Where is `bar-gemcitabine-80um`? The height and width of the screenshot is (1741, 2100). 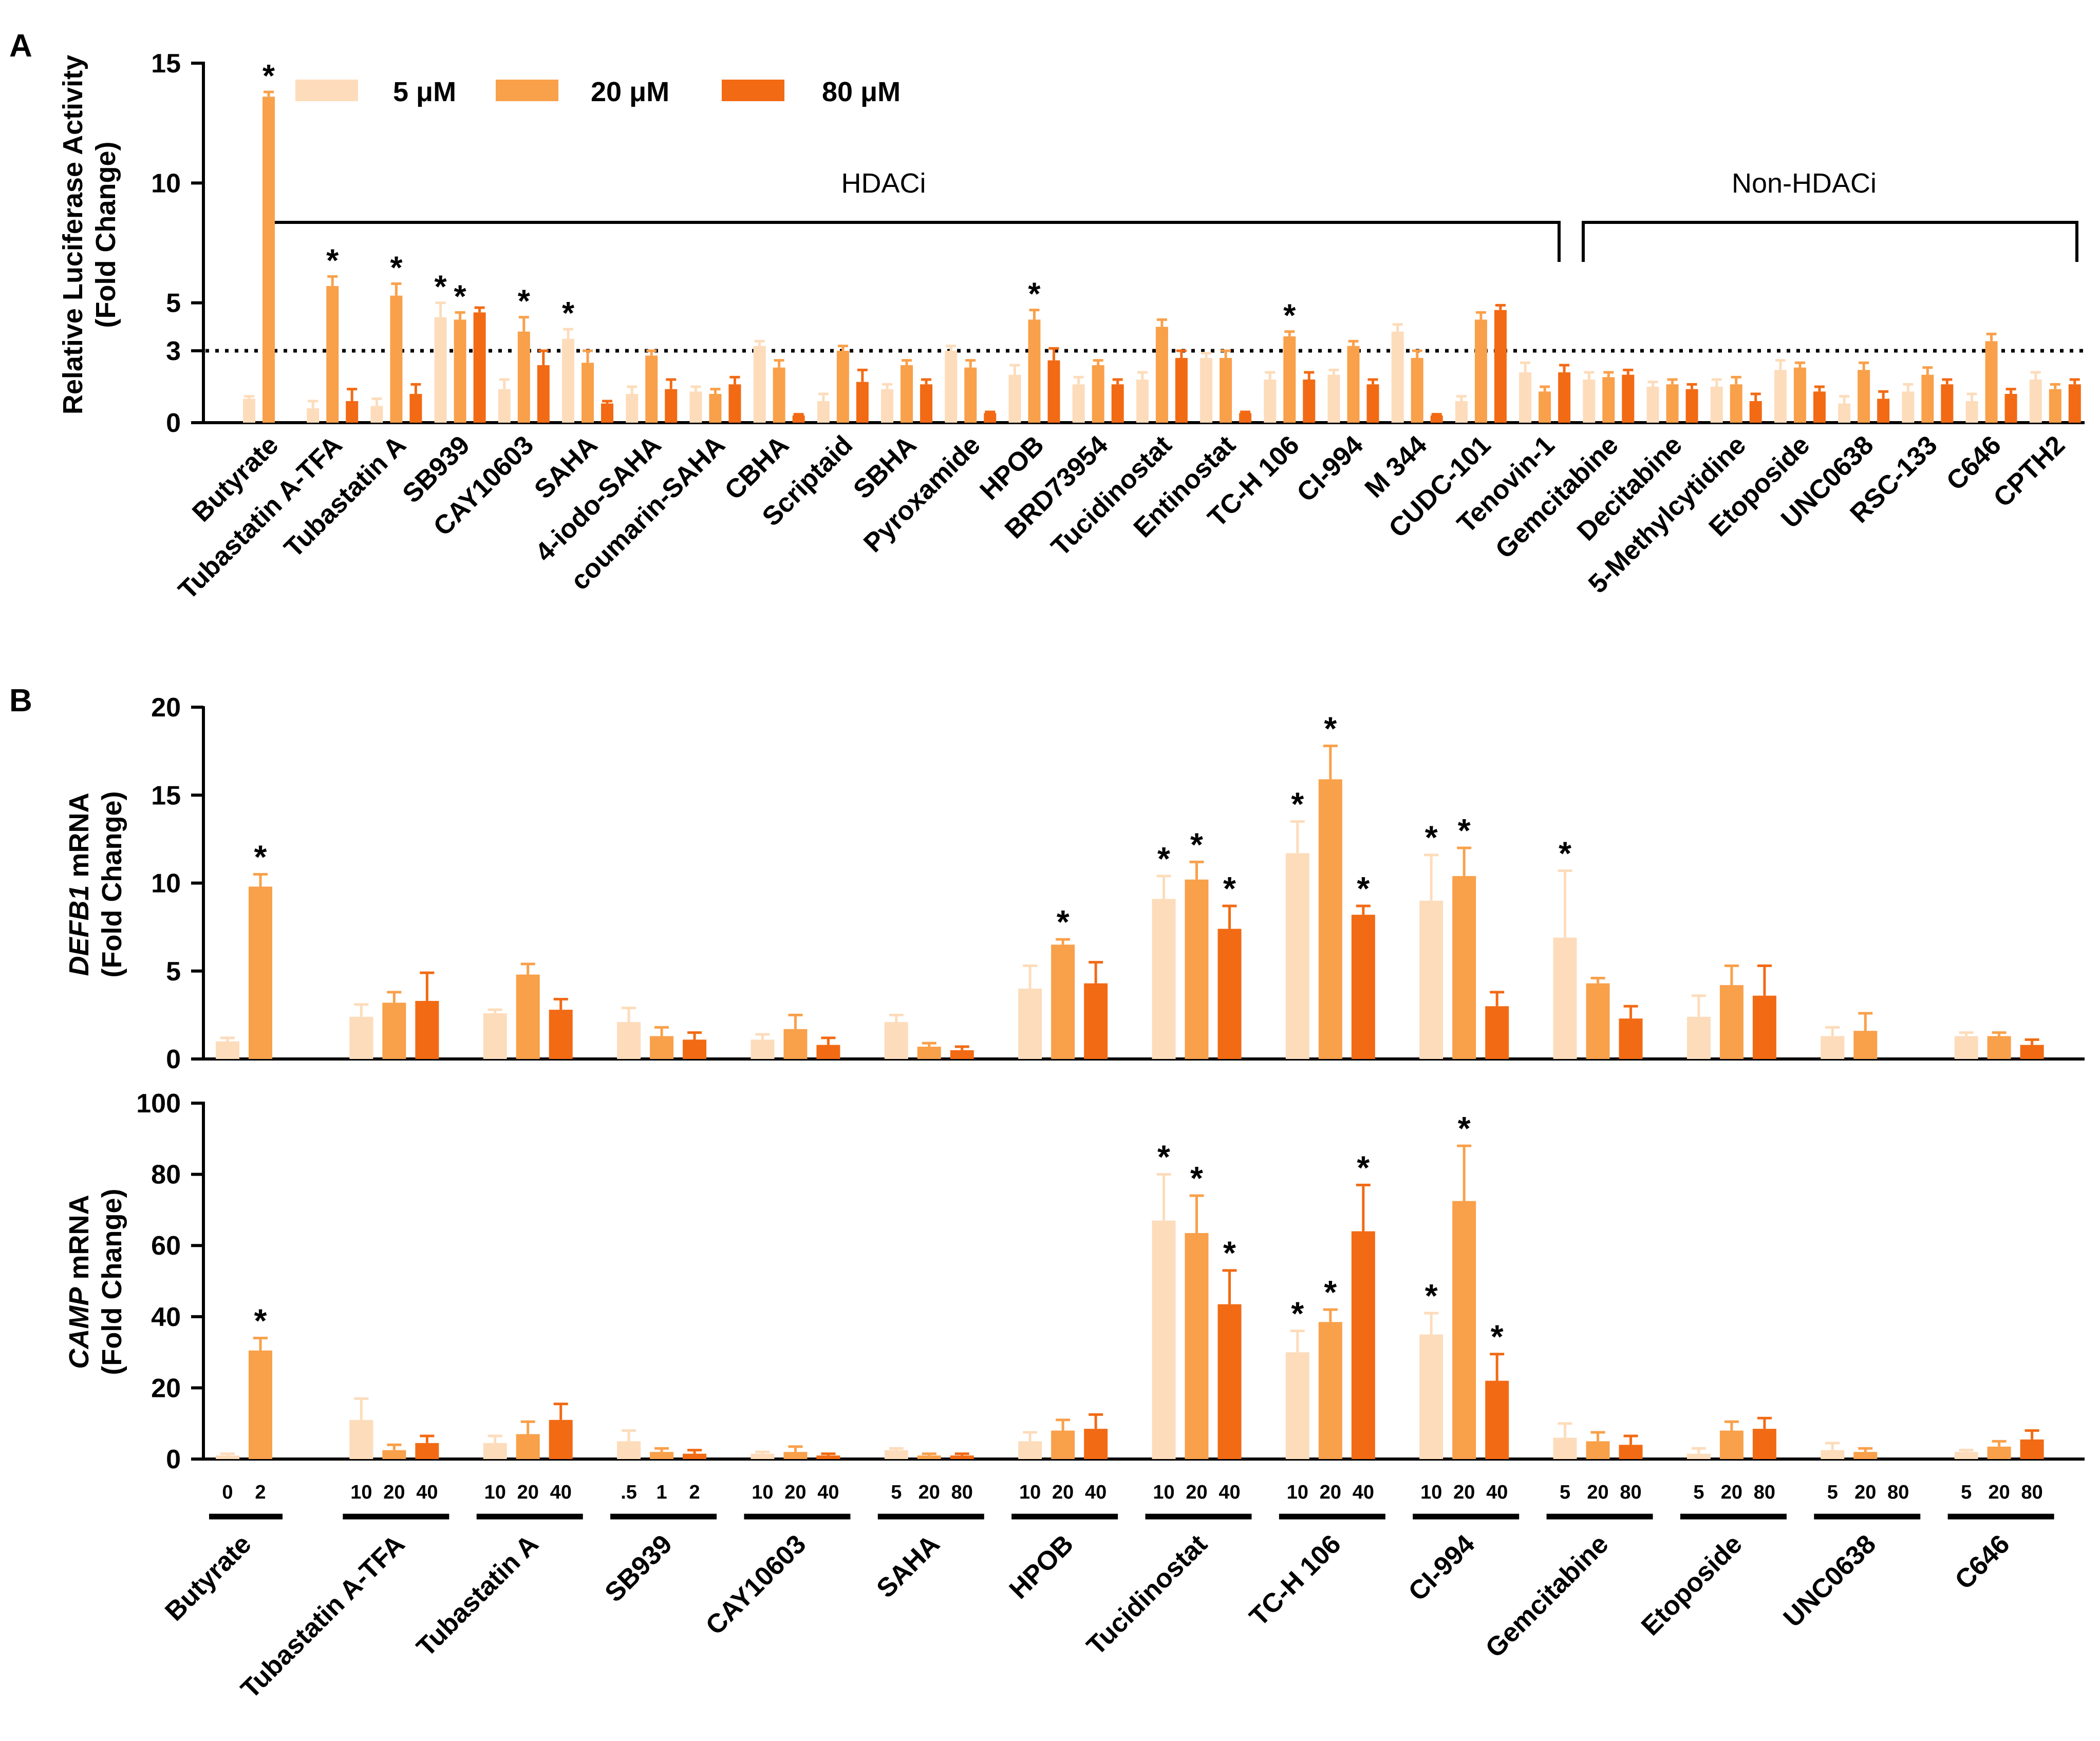 bar-gemcitabine-80um is located at coordinates (1629, 399).